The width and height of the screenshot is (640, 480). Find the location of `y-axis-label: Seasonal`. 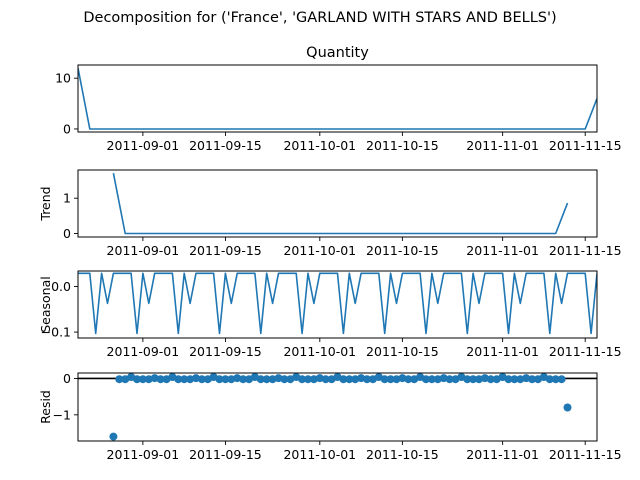

y-axis-label: Seasonal is located at coordinates (45, 304).